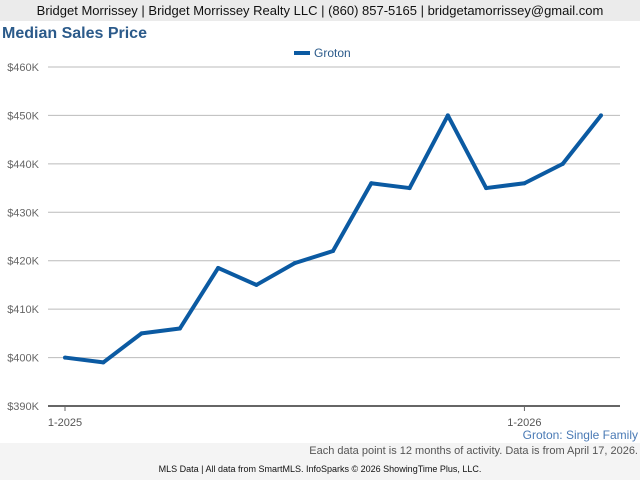  Describe the element at coordinates (524, 423) in the screenshot. I see `x-tick-label: 1-2026` at that location.